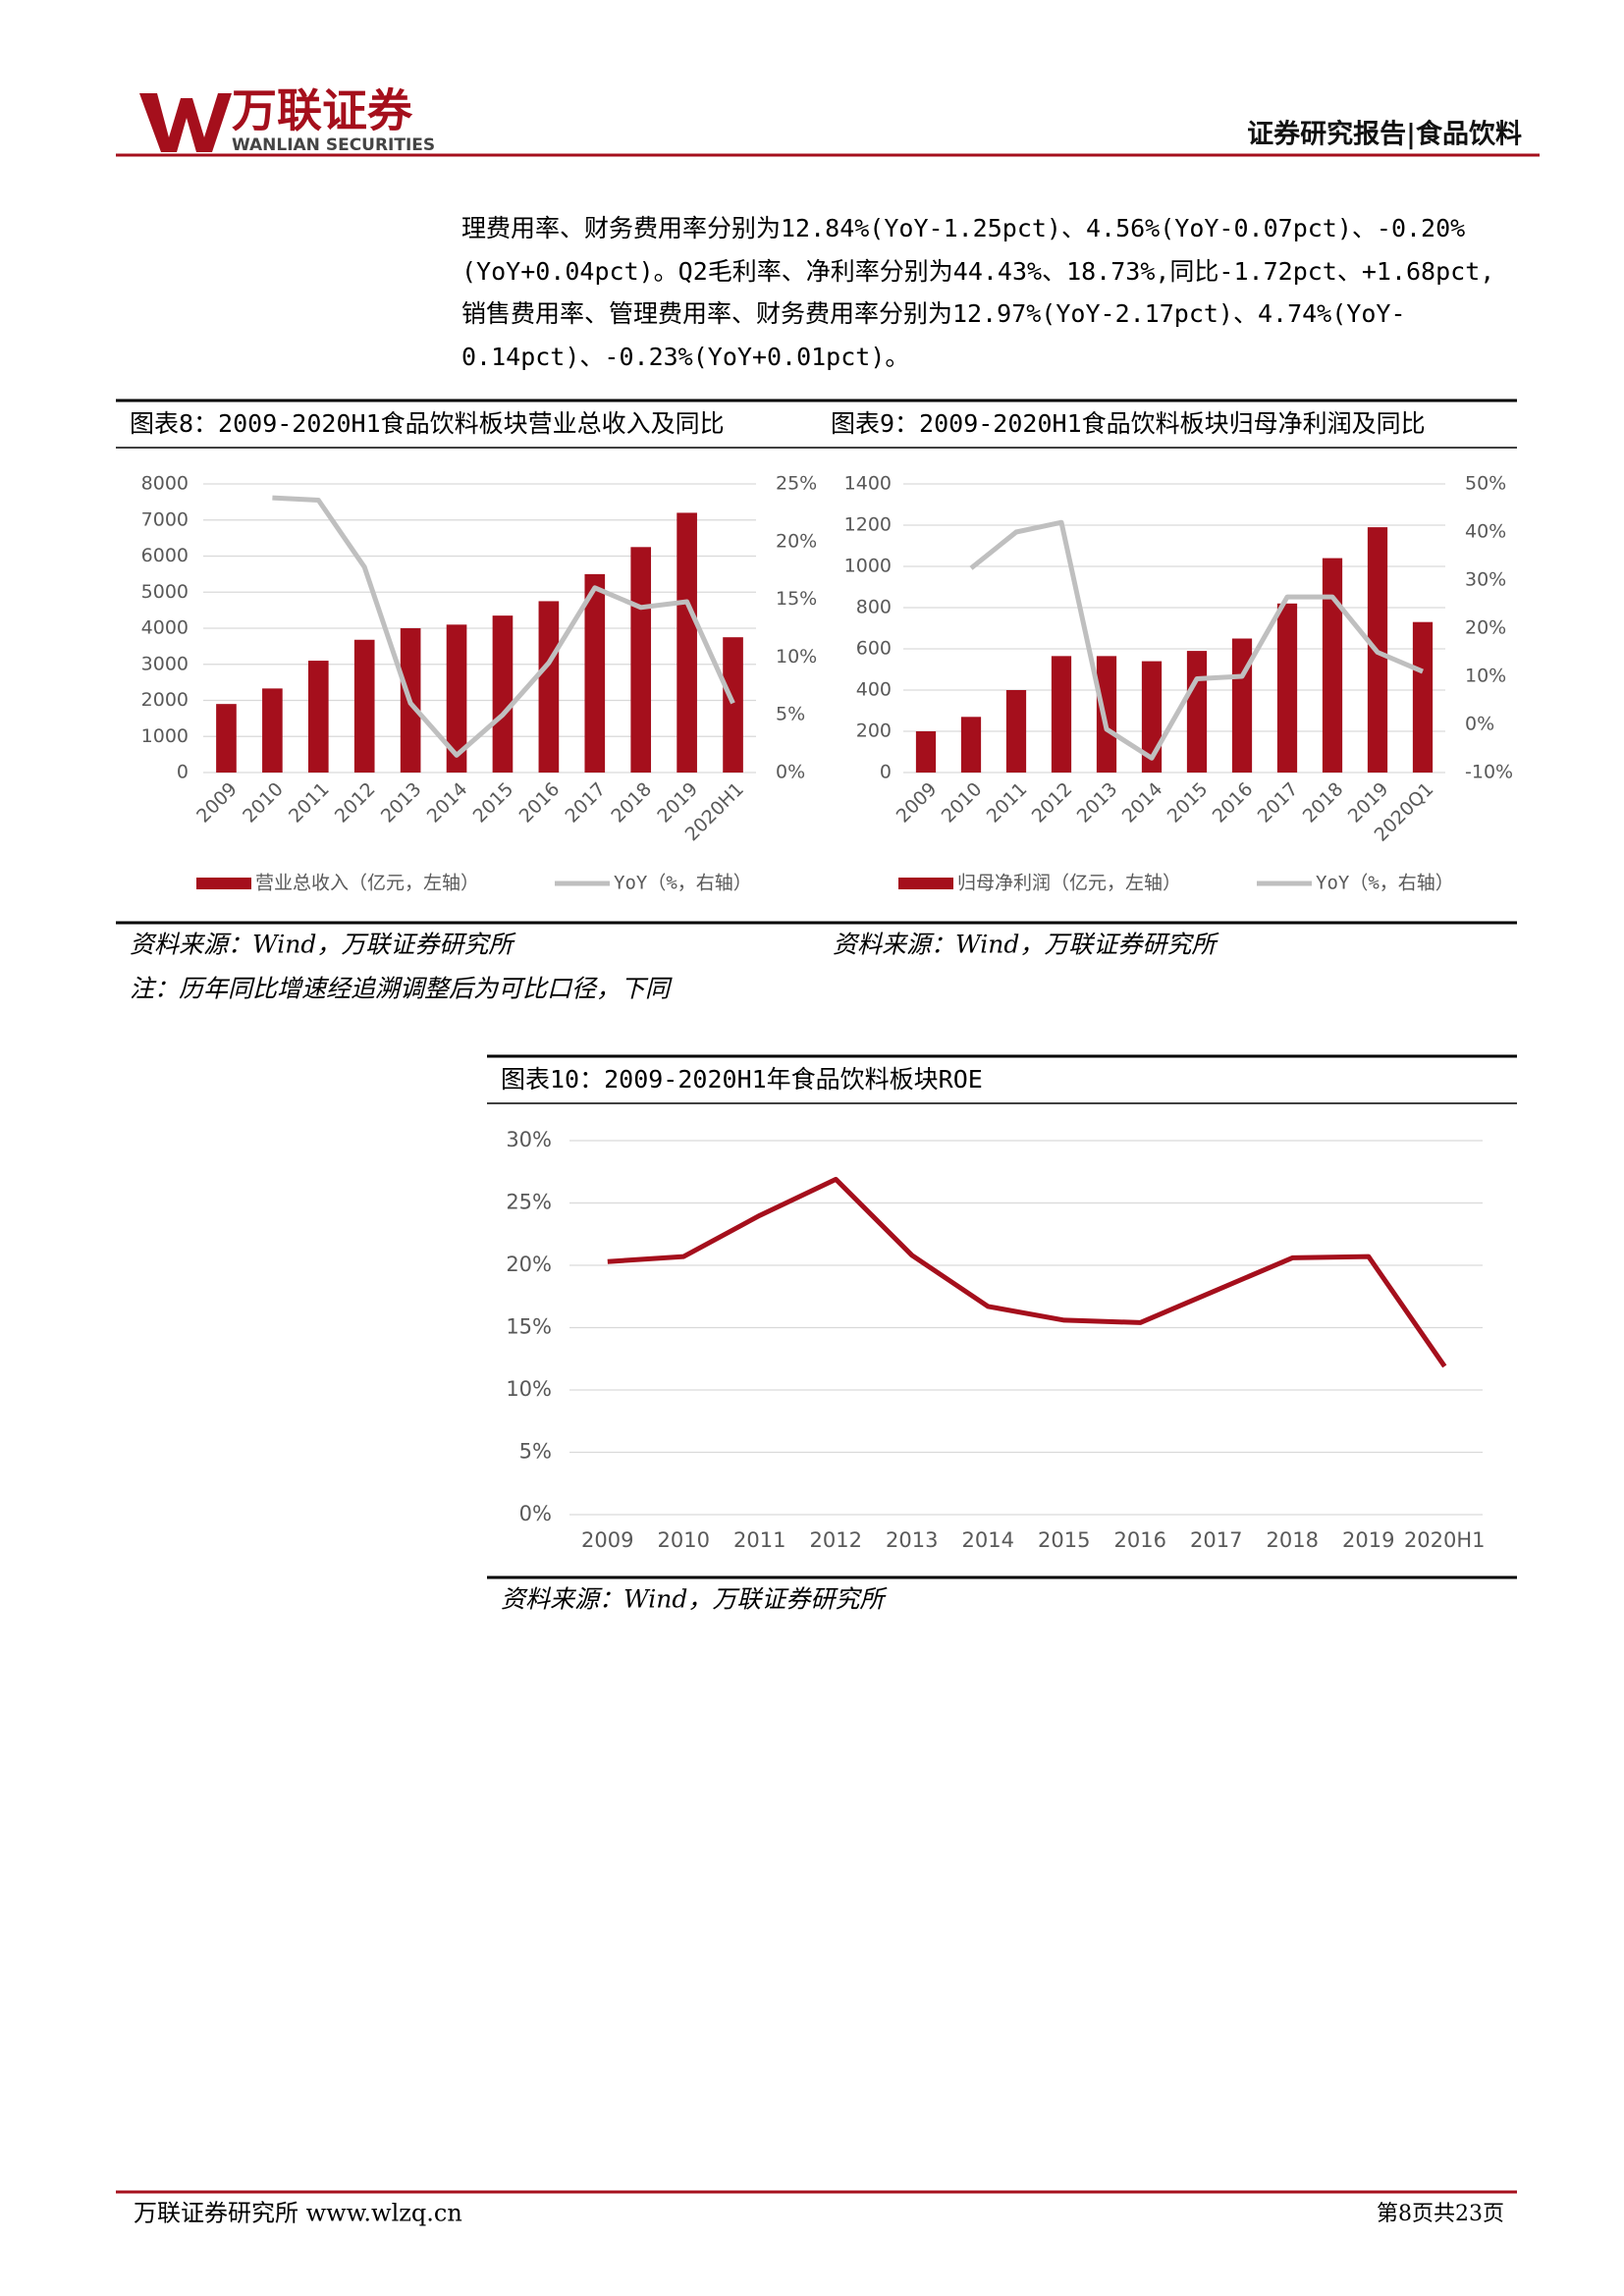 The width and height of the screenshot is (1624, 2296). I want to click on legend-label: 归母净利润（亿元，左轴）, so click(1069, 883).